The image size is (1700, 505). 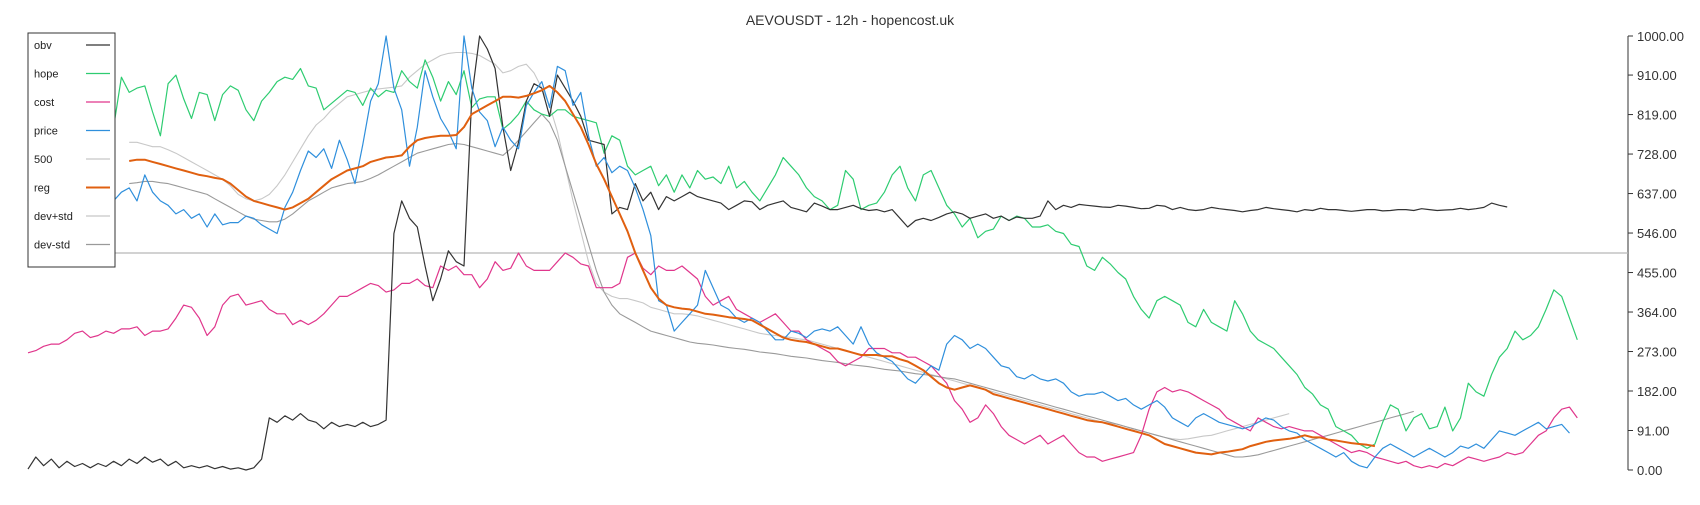 I want to click on y-tick-label: 910.00, so click(x=1657, y=75).